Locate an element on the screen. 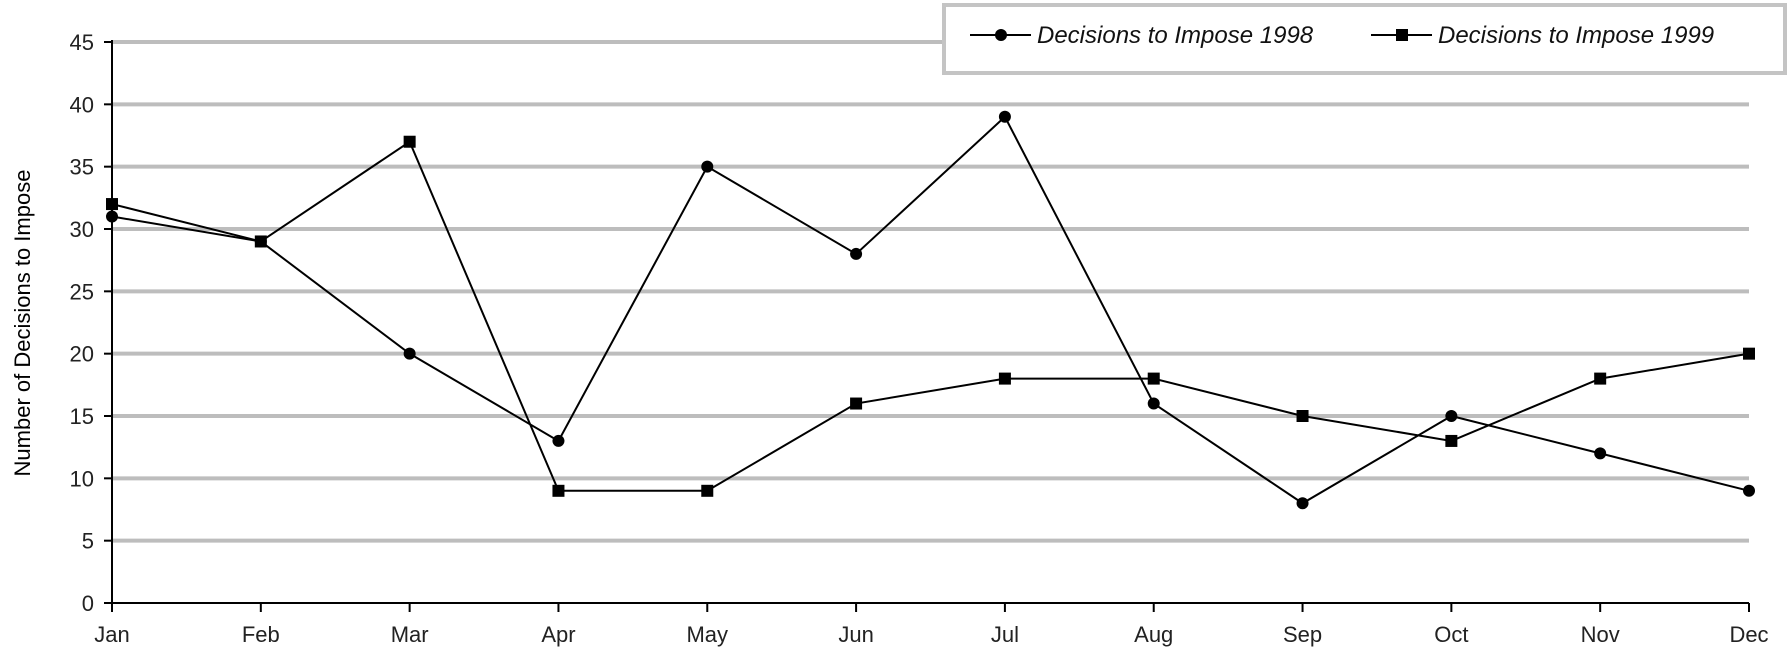 The image size is (1790, 658). y-tick-label: 0 is located at coordinates (88, 603).